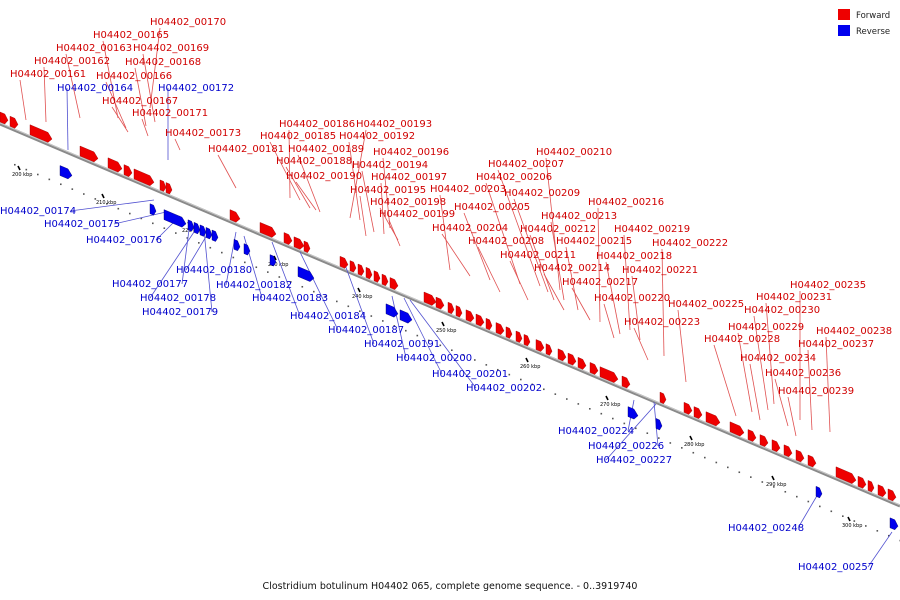 The image size is (900, 600). What do you see at coordinates (652, 229) in the screenshot?
I see `forward-gene-label: H04402_00219` at bounding box center [652, 229].